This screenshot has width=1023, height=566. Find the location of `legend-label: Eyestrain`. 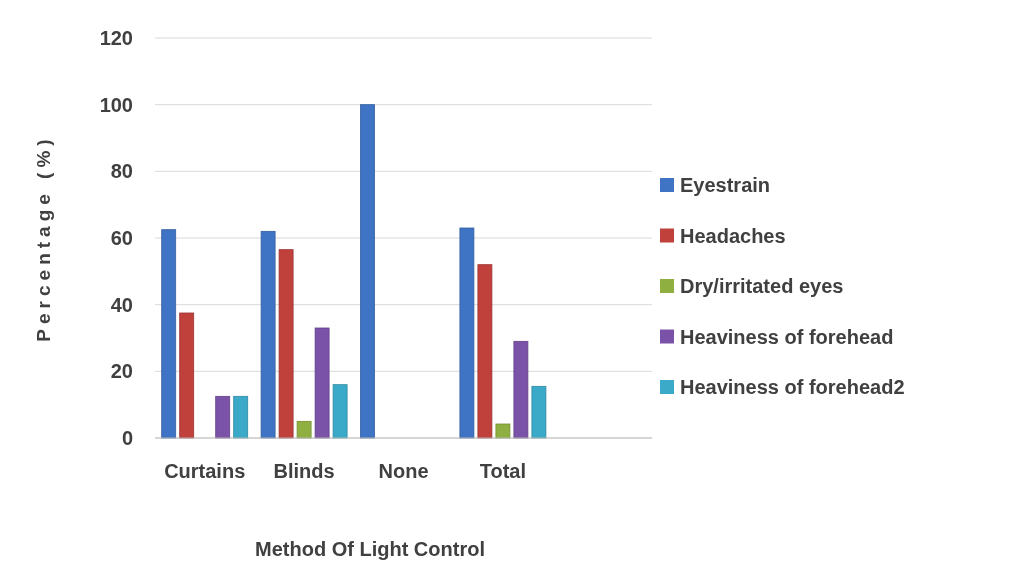

legend-label: Eyestrain is located at coordinates (725, 185).